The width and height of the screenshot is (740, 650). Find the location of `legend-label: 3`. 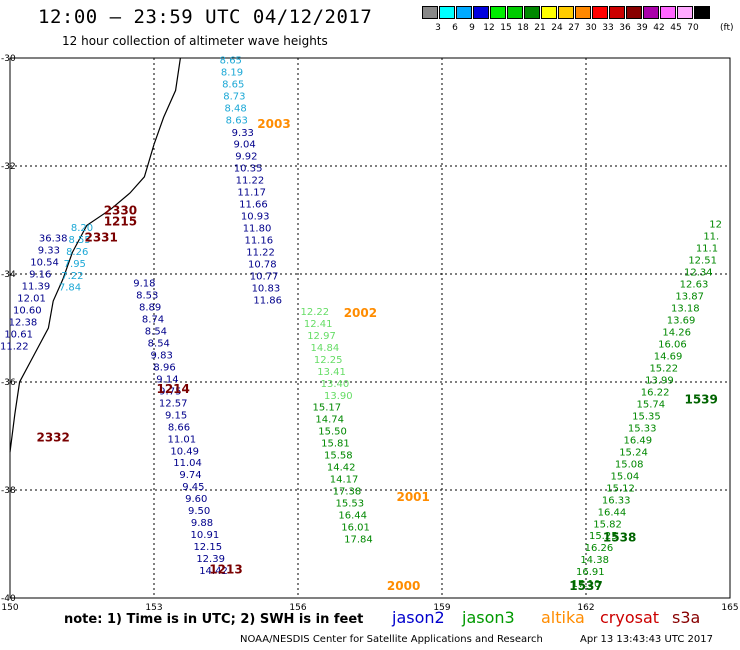

legend-label: 3 is located at coordinates (438, 28).